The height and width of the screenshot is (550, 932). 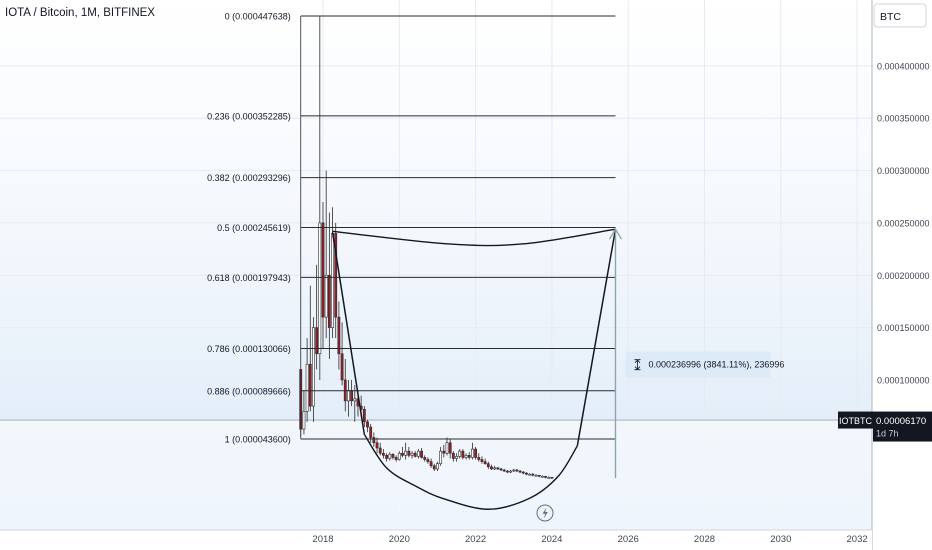 I want to click on time-axis-background, so click(x=436, y=540).